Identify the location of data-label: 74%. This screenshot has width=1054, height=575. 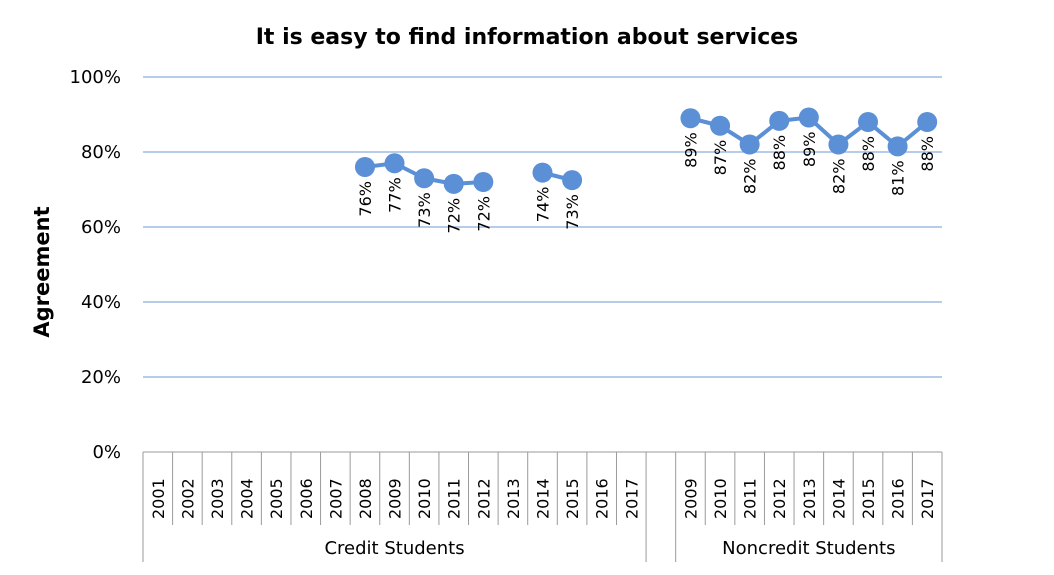
(543, 205).